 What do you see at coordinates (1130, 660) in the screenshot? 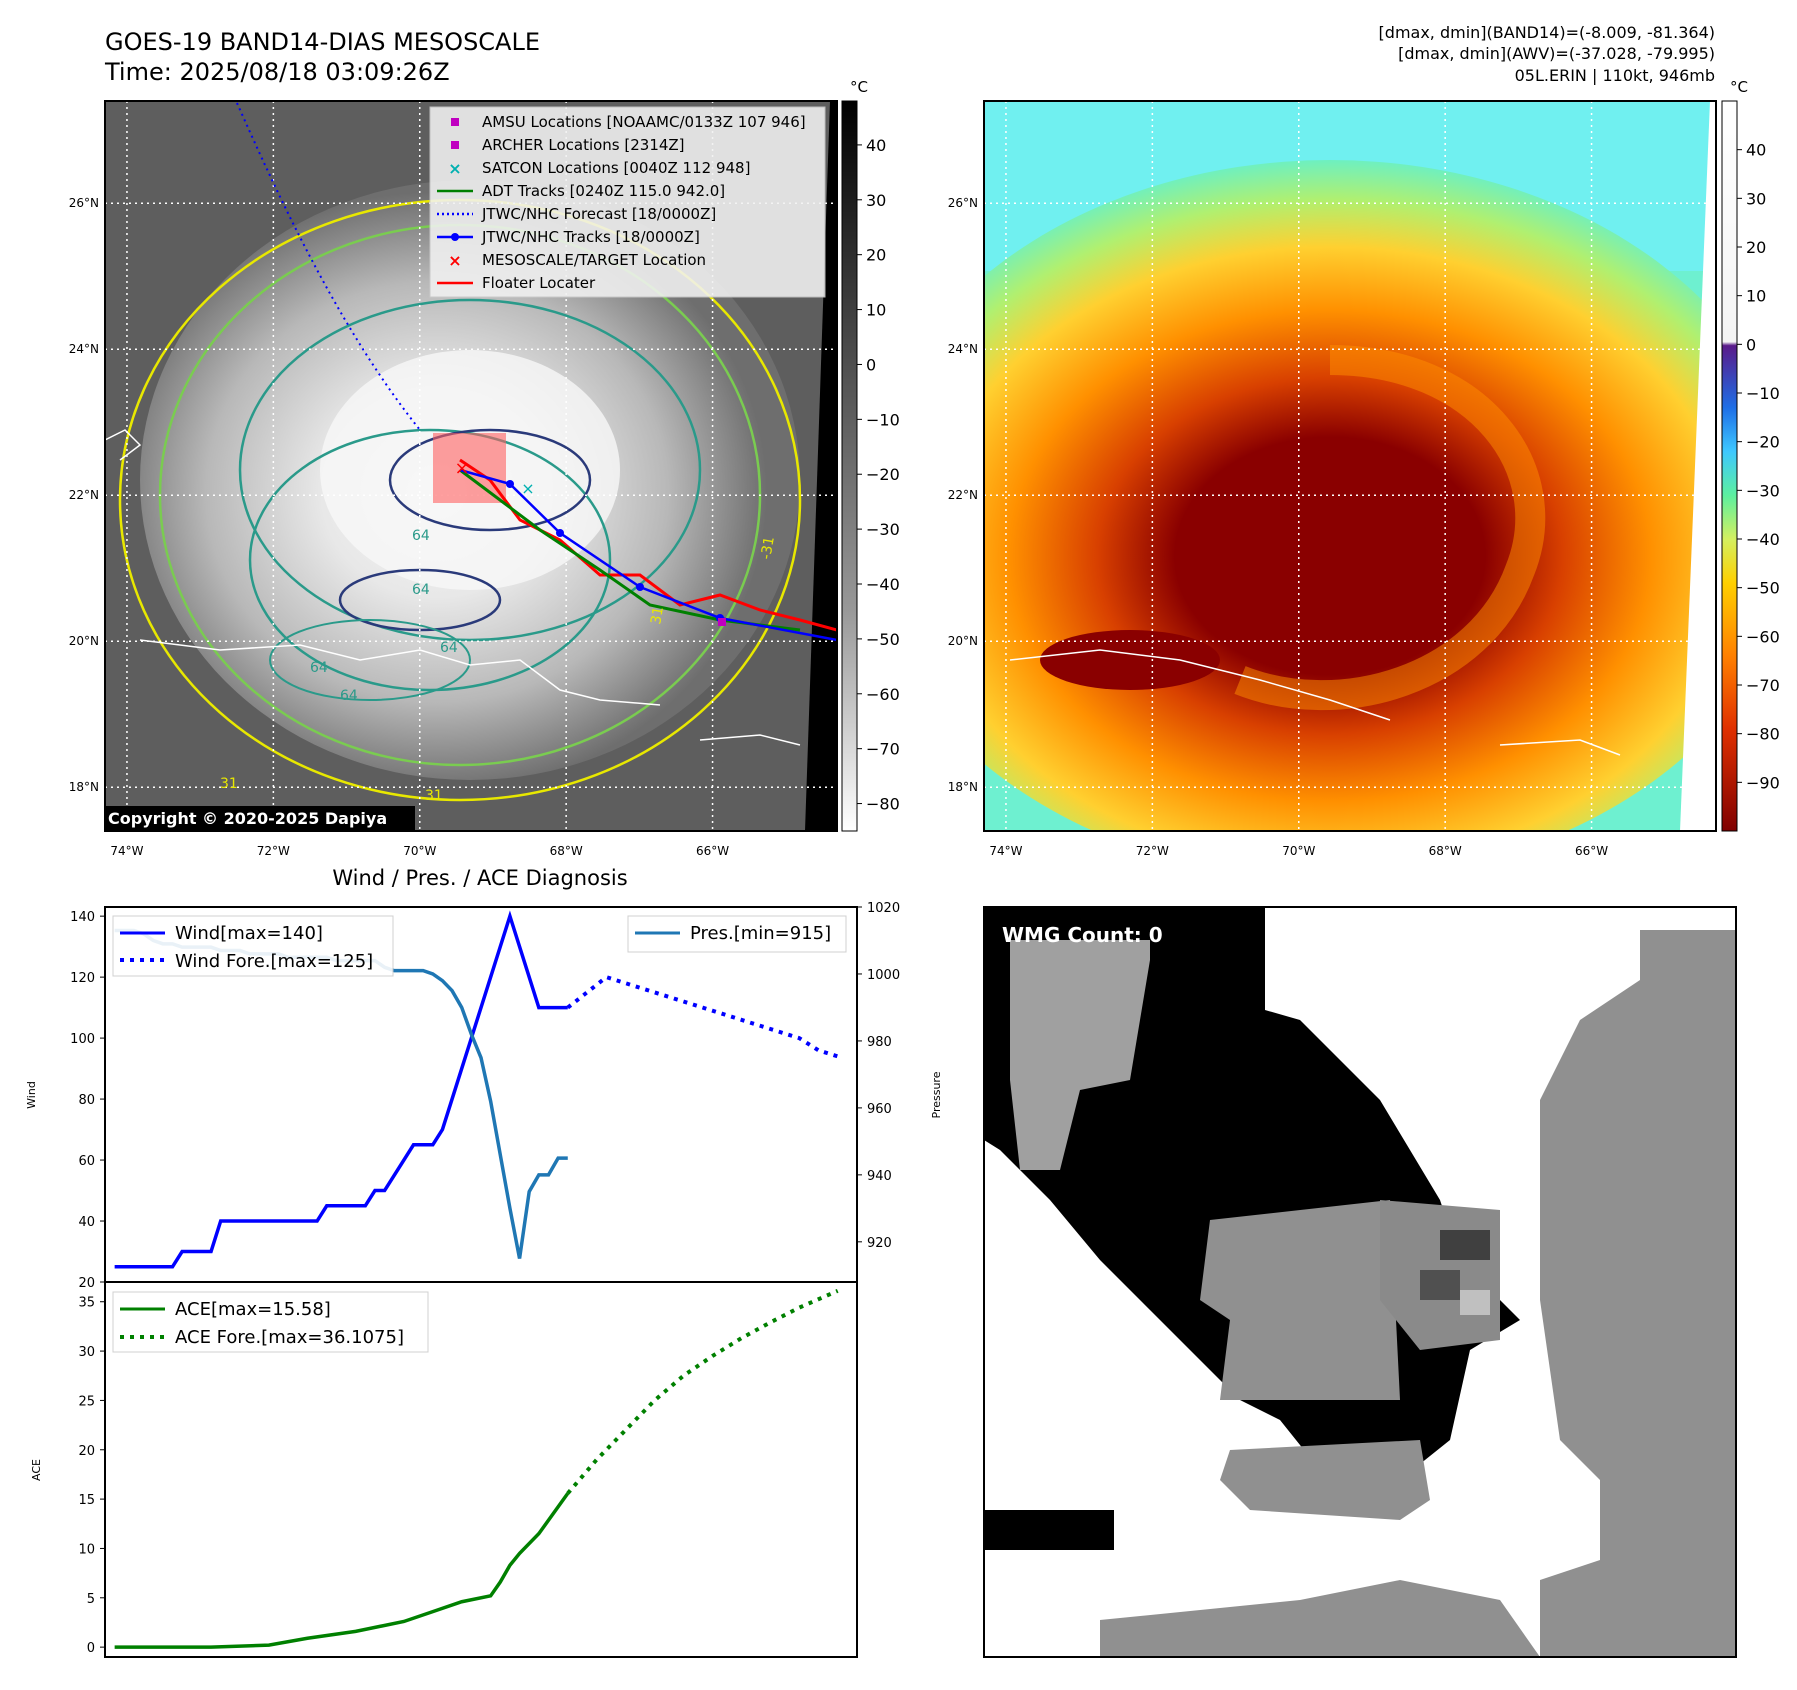
I see `wv-dry-slot` at bounding box center [1130, 660].